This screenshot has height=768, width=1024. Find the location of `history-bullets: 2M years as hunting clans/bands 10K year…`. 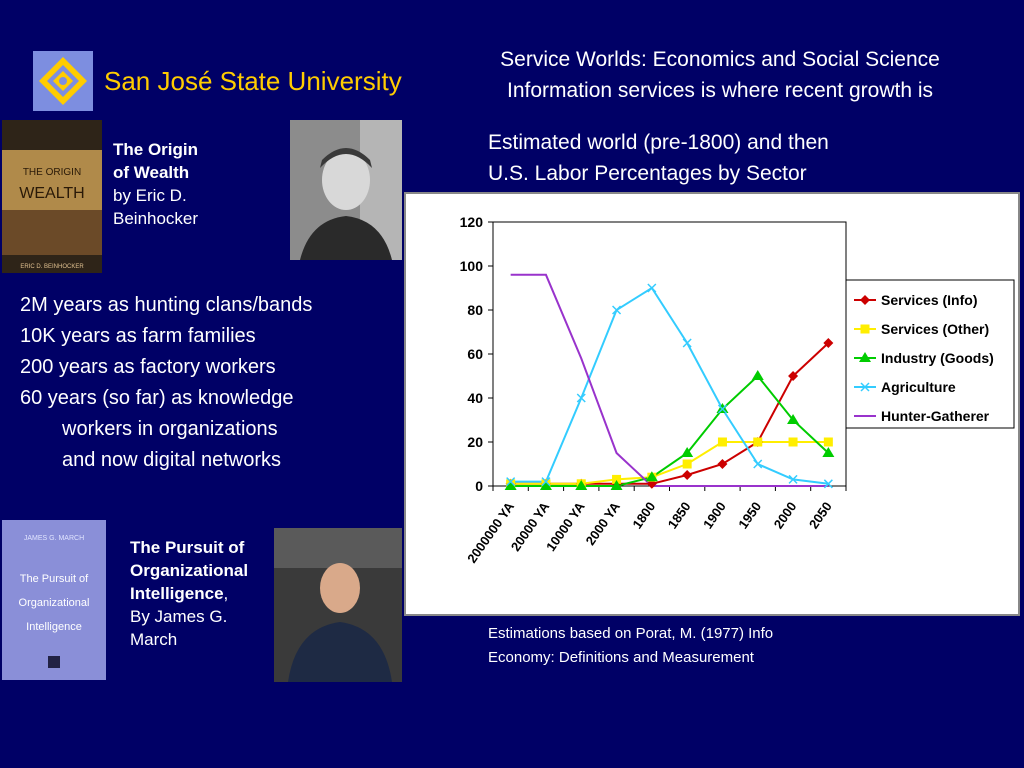

history-bullets: 2M years as hunting clans/bands 10K year… is located at coordinates (166, 383).